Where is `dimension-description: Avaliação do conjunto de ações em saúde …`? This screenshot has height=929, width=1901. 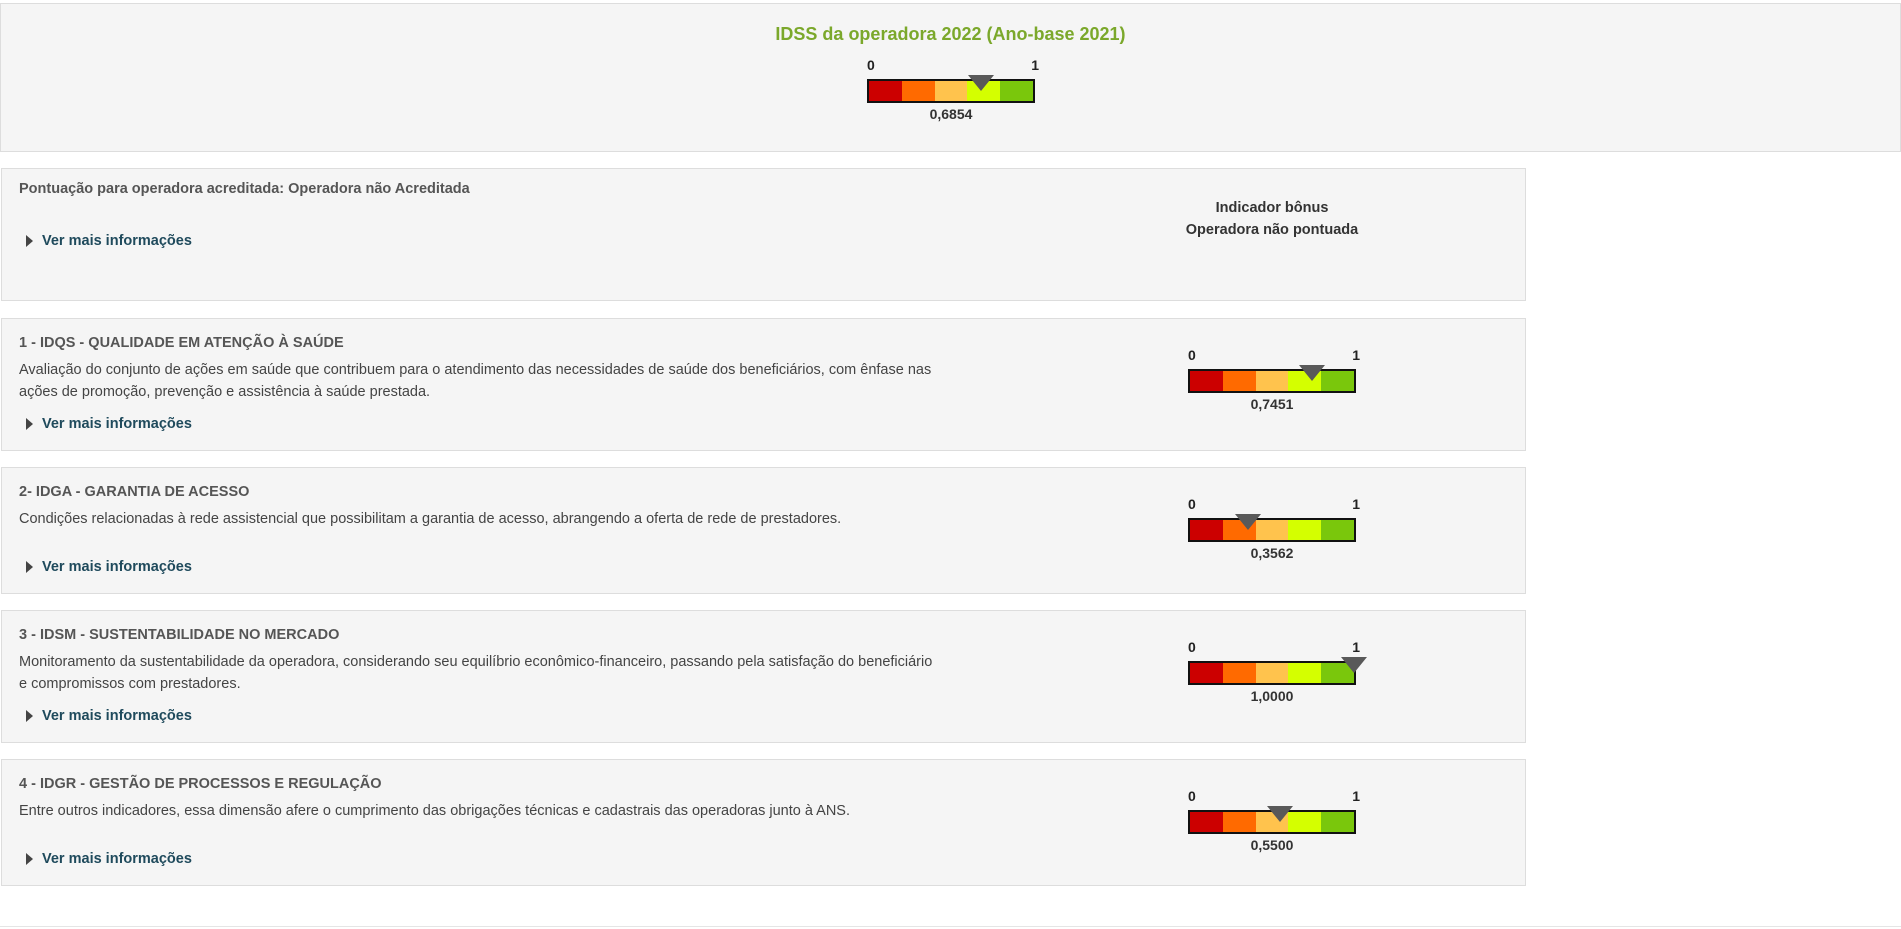 dimension-description: Avaliação do conjunto de ações em saúde … is located at coordinates (511, 381).